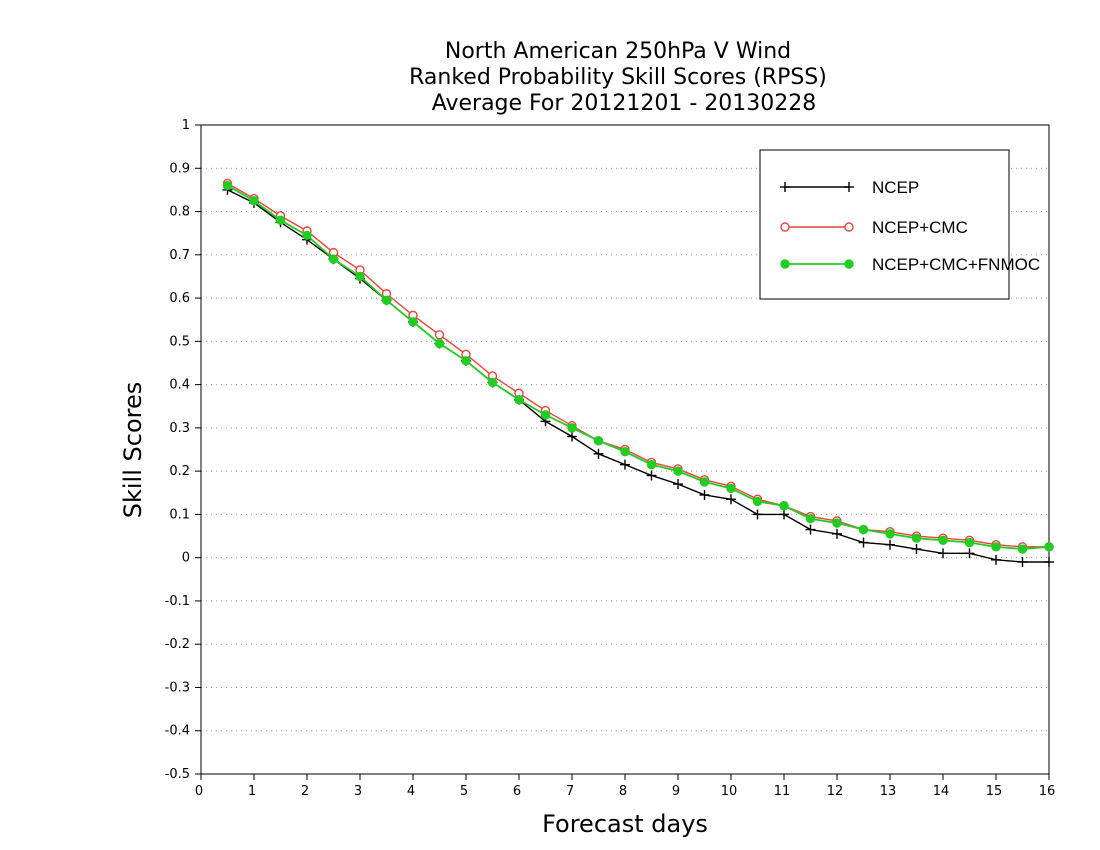  Describe the element at coordinates (179, 471) in the screenshot. I see `y-tick-label: 0.2` at that location.